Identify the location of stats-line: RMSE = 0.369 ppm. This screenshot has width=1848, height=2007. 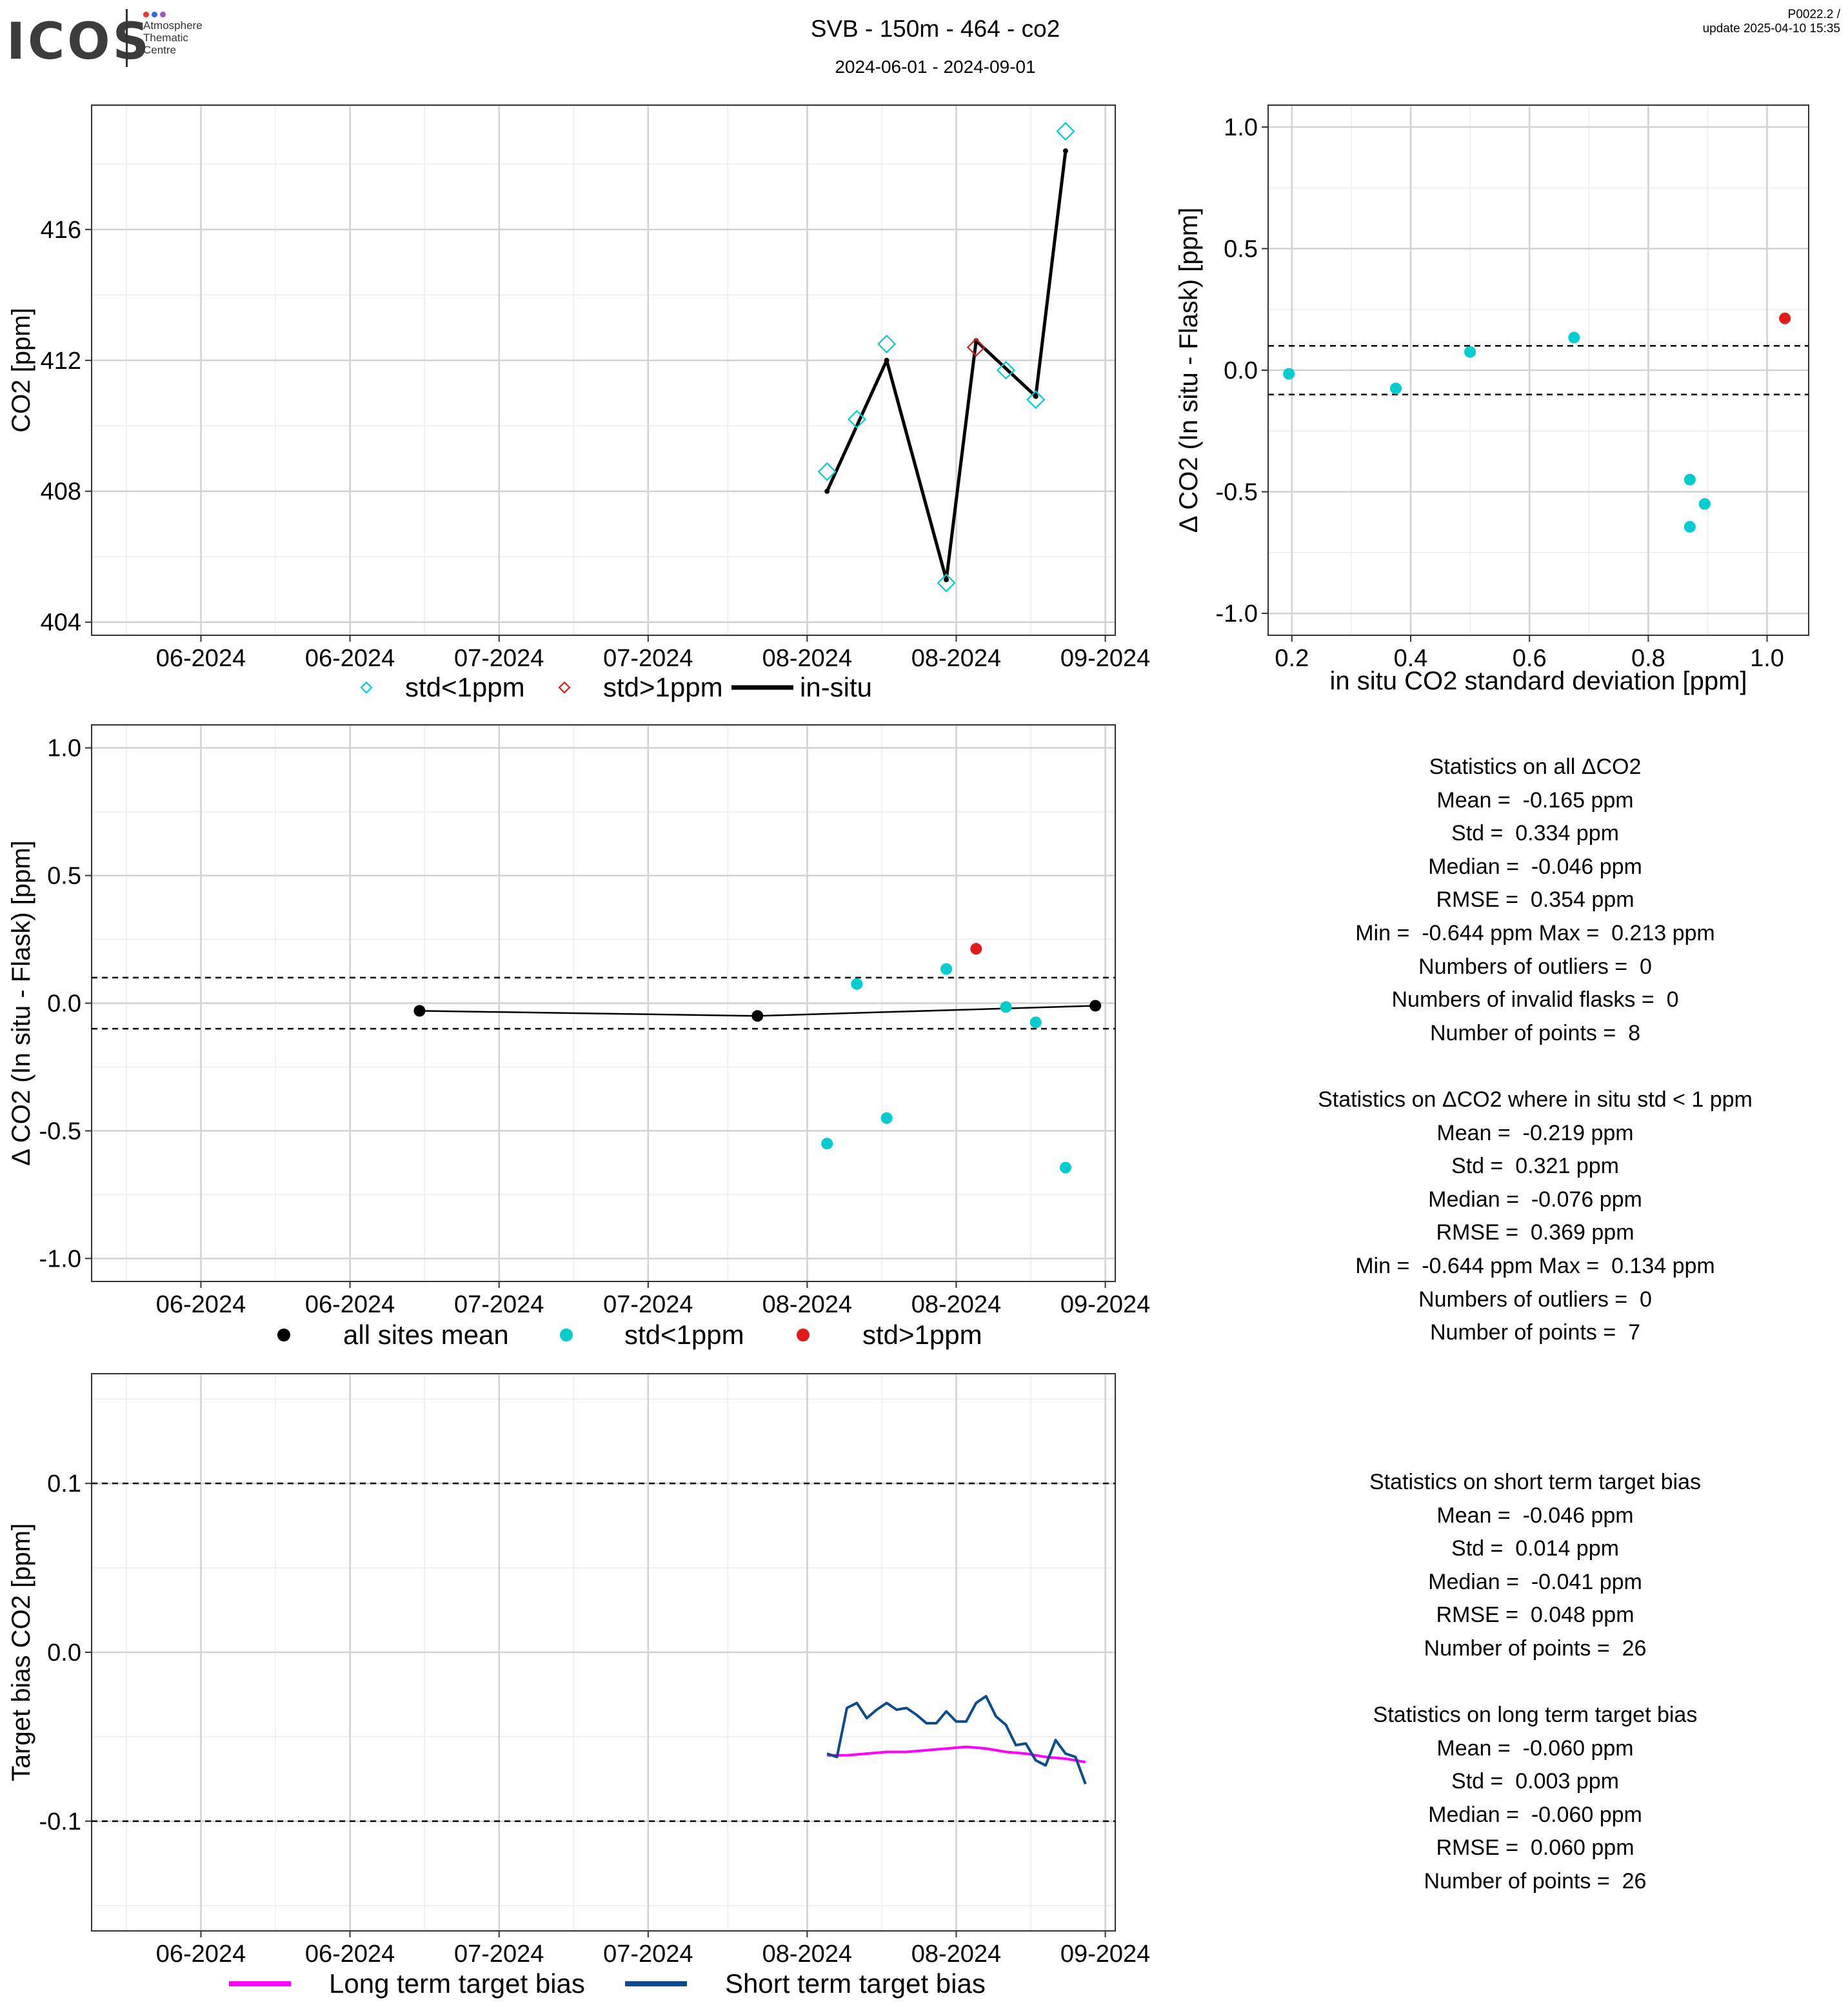
(1535, 1232).